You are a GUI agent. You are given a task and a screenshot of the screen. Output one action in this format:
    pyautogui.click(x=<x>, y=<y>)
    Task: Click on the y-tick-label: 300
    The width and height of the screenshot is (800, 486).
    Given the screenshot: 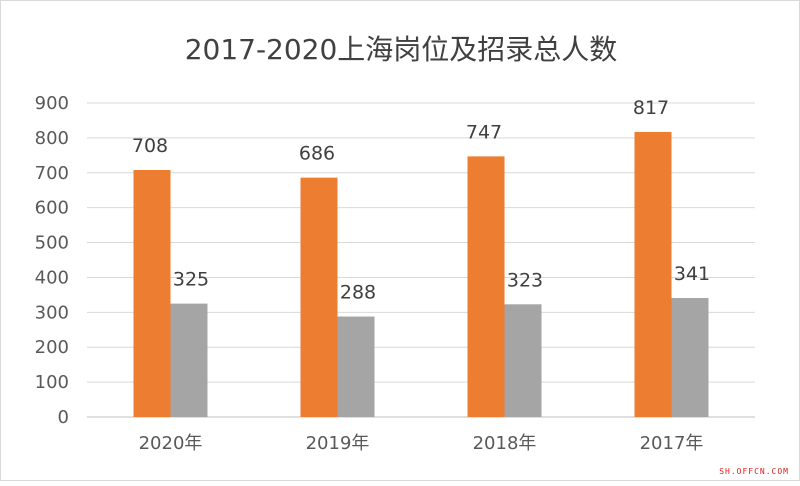 What is the action you would take?
    pyautogui.click(x=52, y=312)
    